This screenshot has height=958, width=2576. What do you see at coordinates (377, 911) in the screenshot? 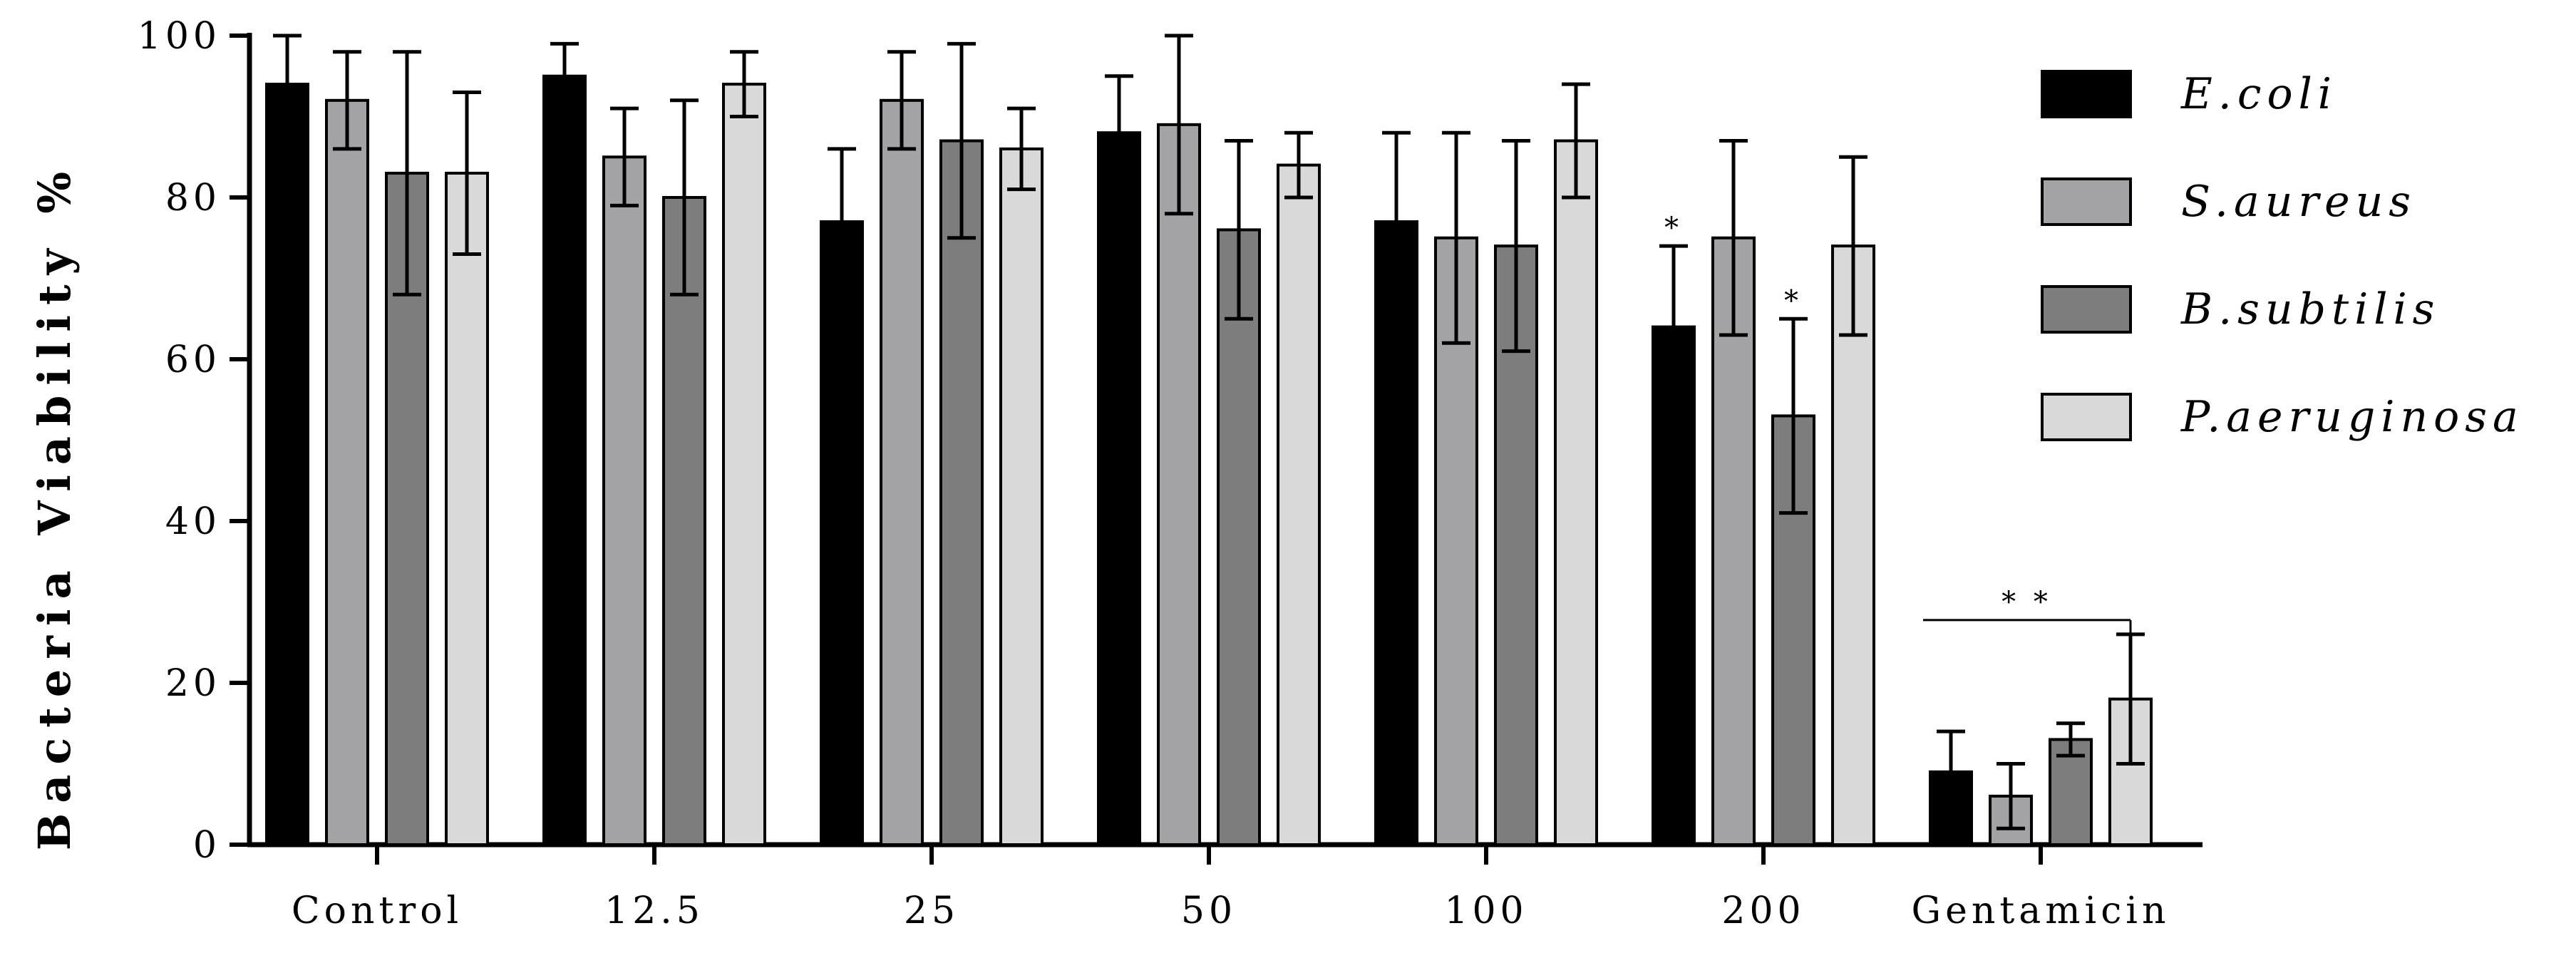
I see `x-tick-label: Control` at bounding box center [377, 911].